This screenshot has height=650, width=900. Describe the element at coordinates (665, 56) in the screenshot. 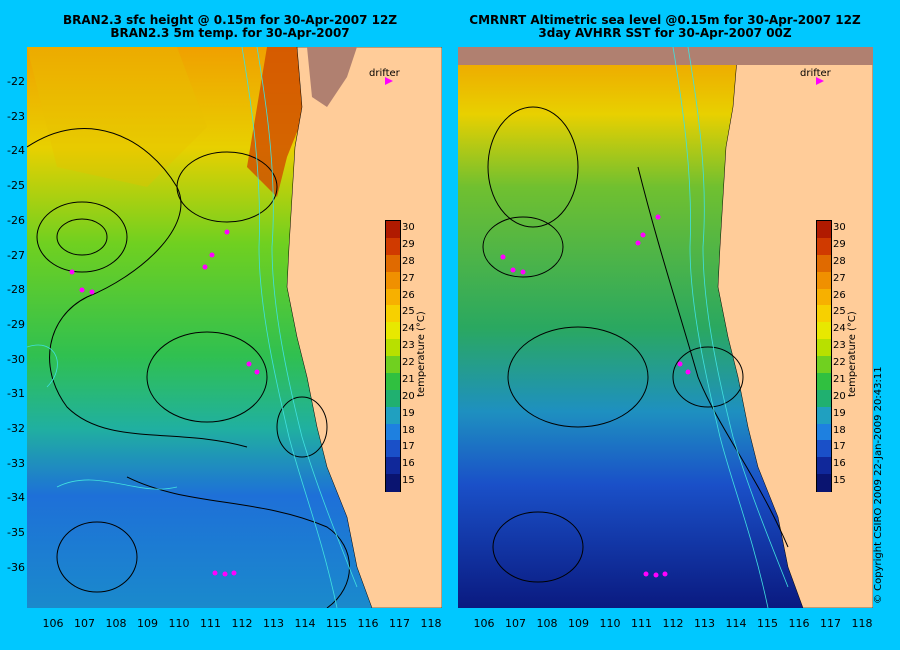

I see `cloud-mask` at that location.